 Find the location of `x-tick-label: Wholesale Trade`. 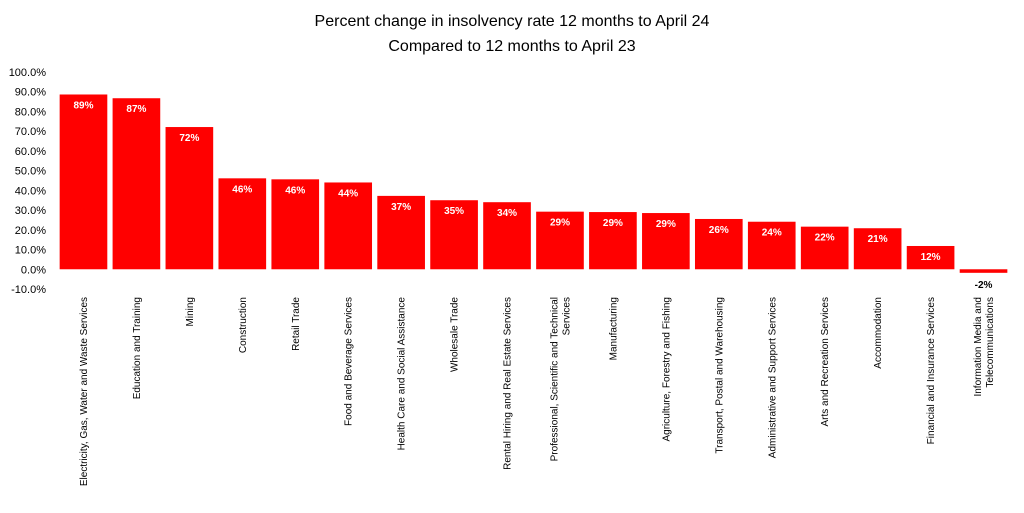

x-tick-label: Wholesale Trade is located at coordinates (455, 334).